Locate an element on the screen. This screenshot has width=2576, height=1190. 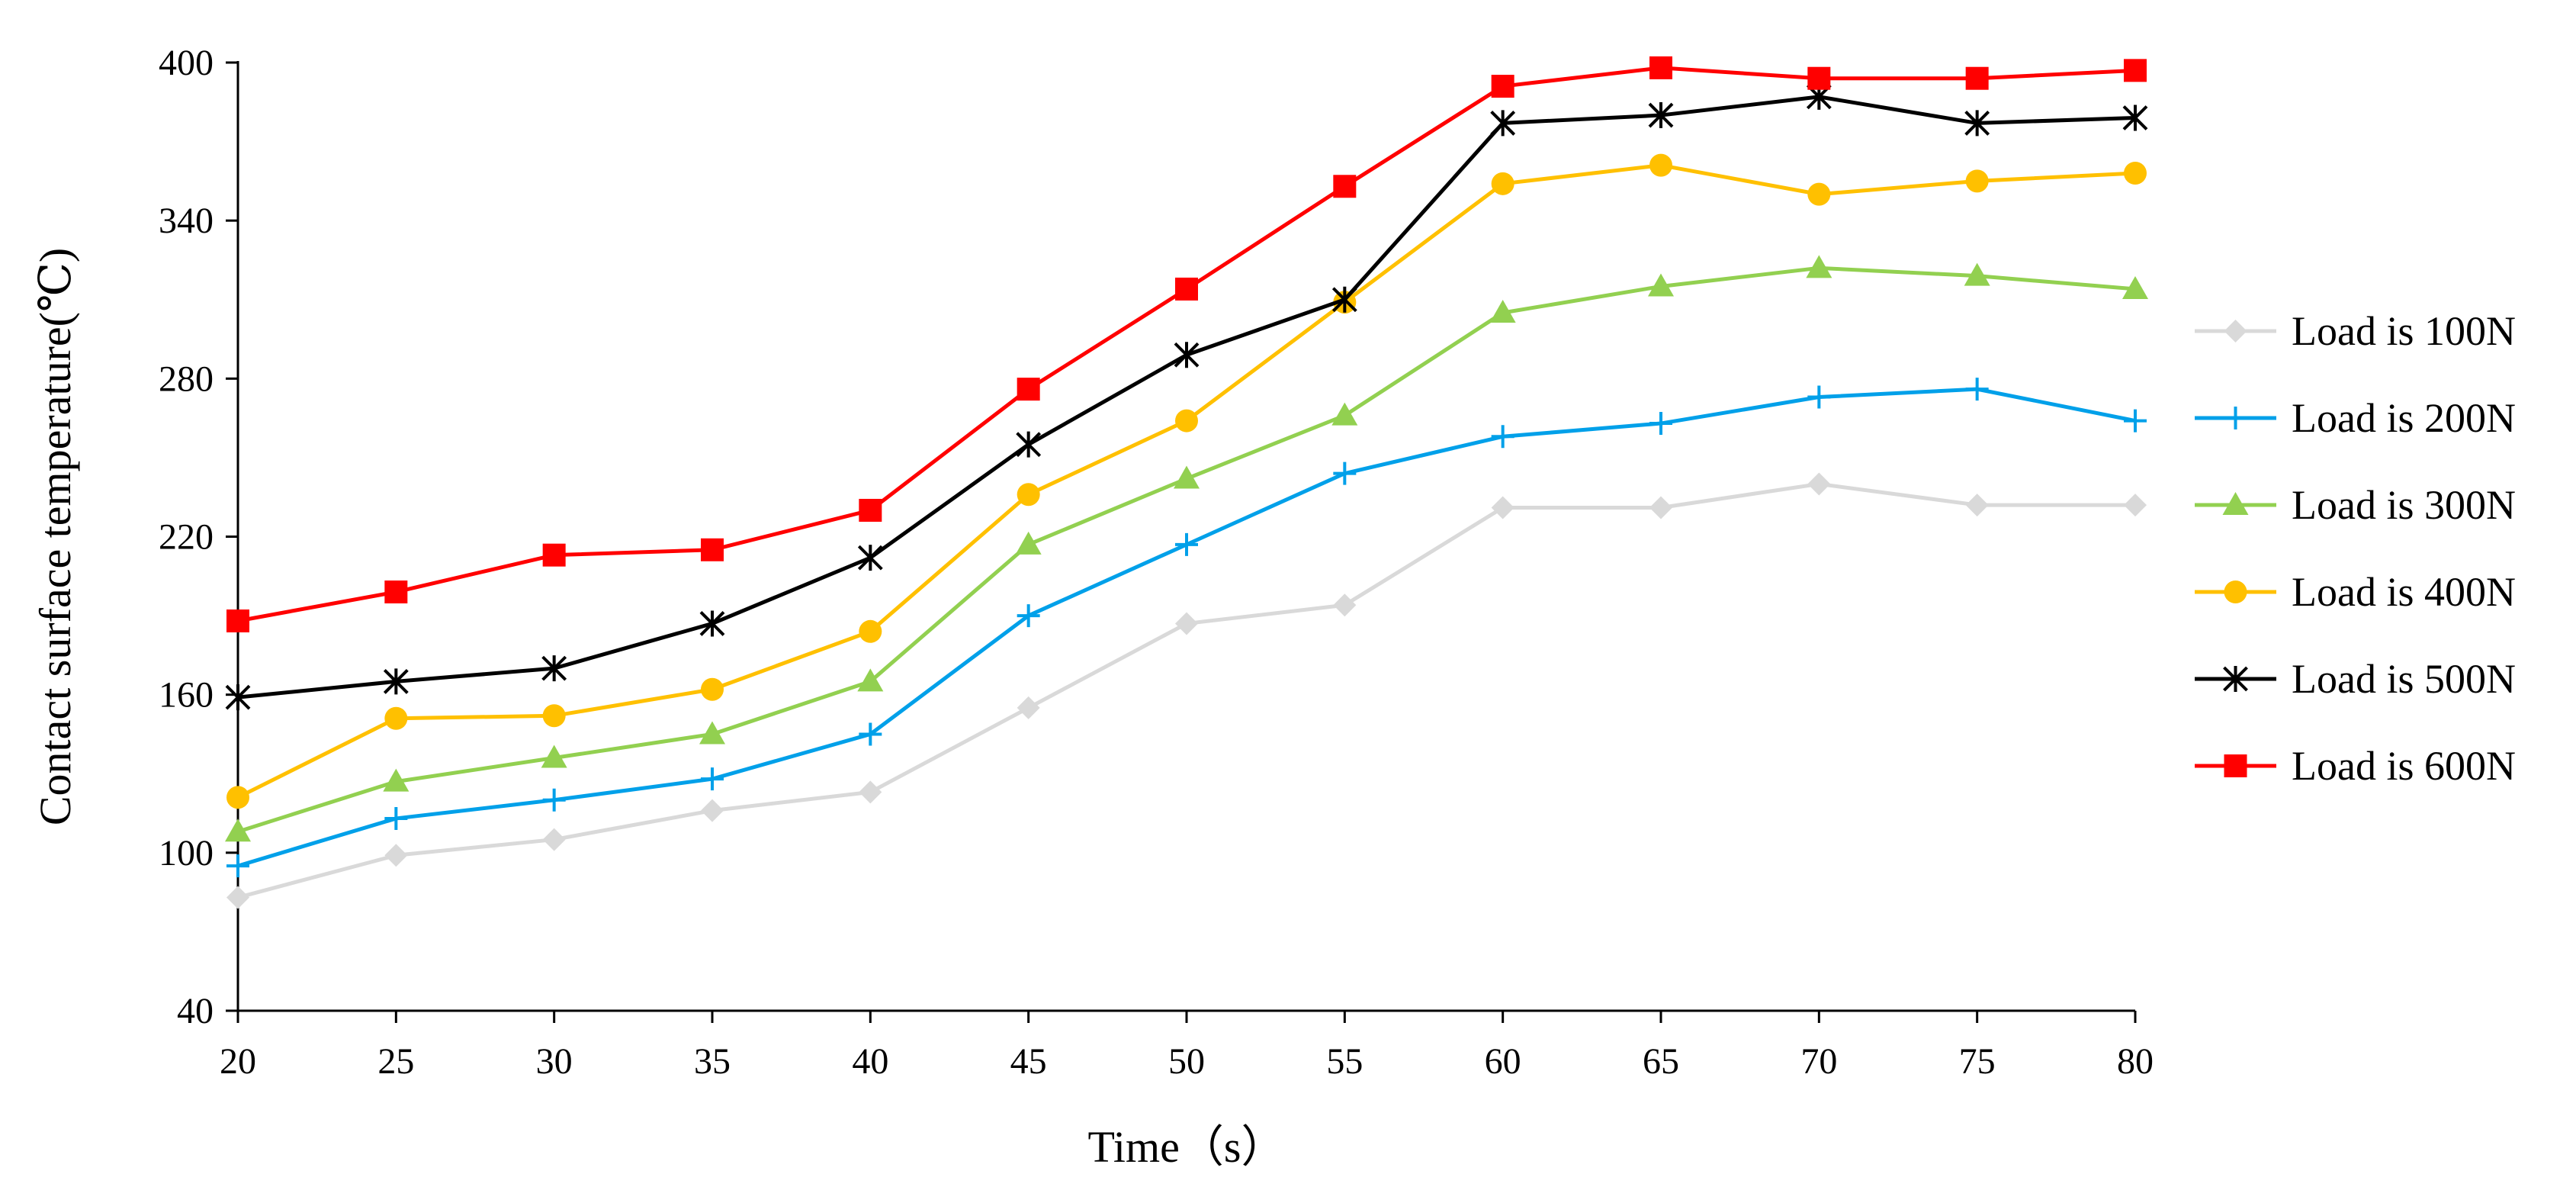
y-tick-label: 100 is located at coordinates (186, 853).